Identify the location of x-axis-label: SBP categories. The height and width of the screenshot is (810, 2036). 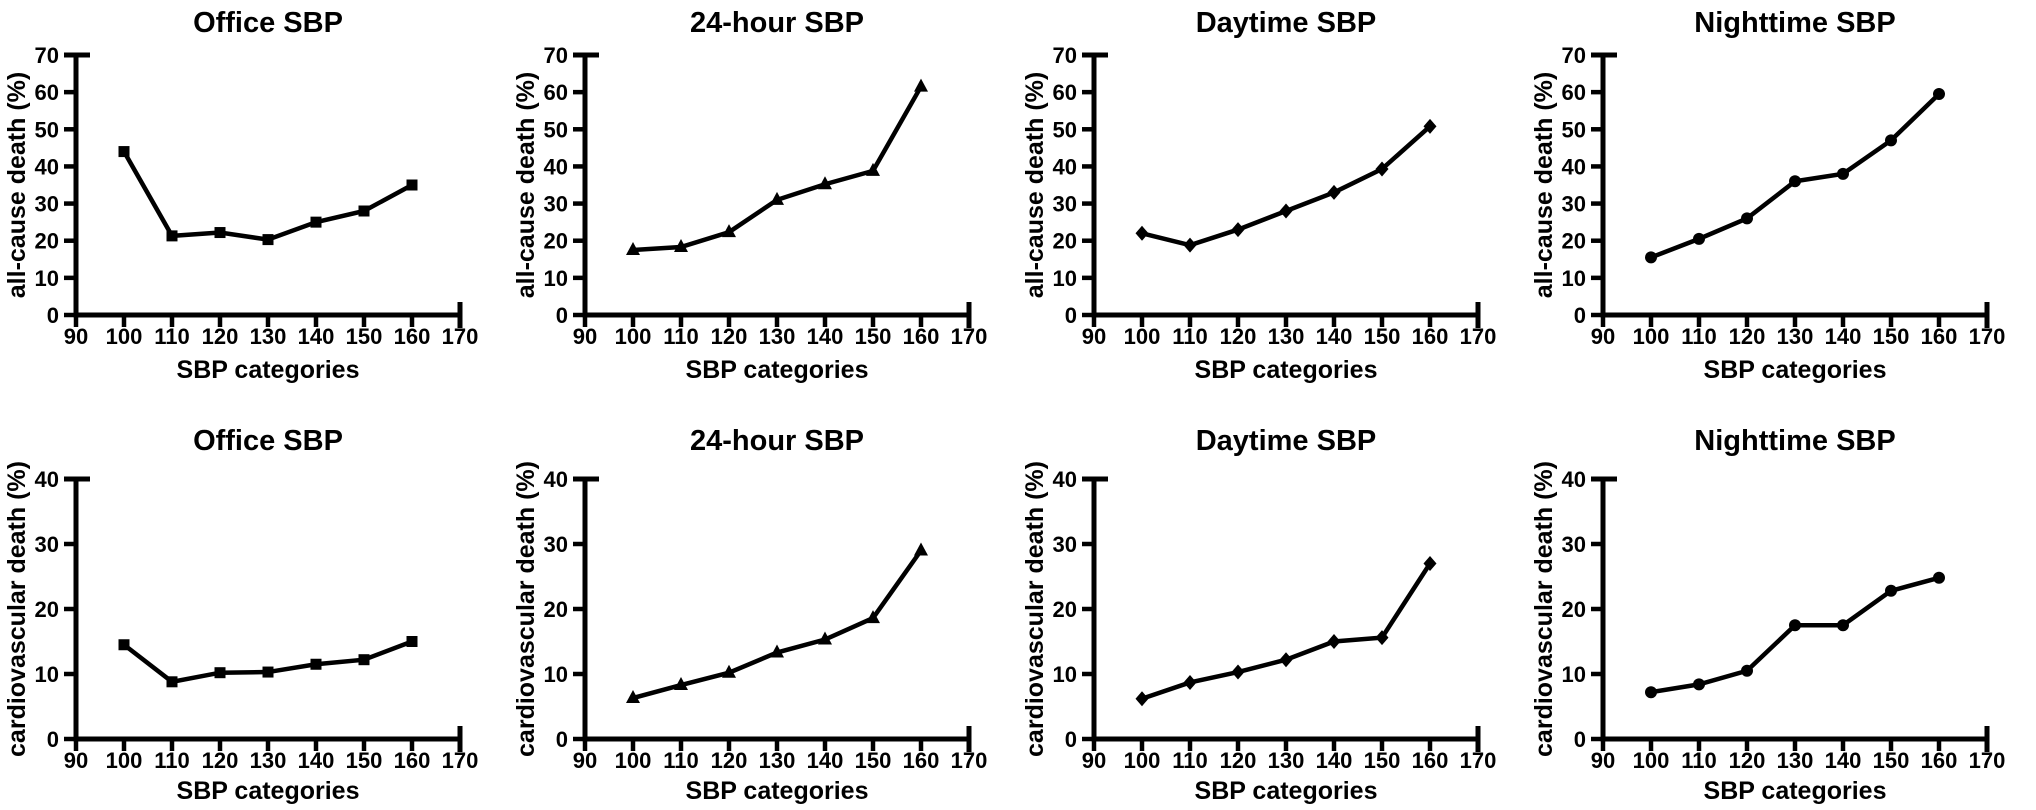
(1286, 370).